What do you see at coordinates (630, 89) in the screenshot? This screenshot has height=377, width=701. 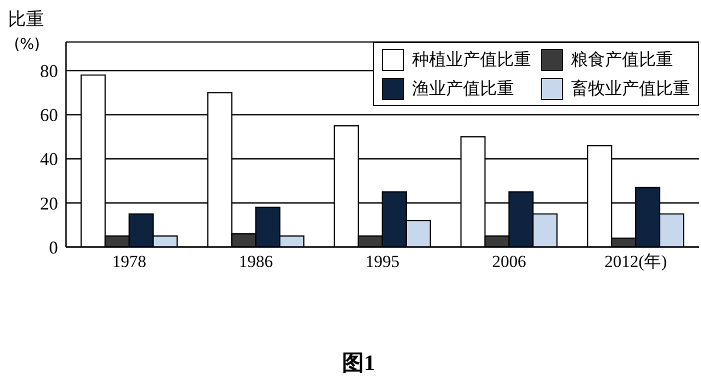 I see `legend-label: 畜牧业产值比重` at bounding box center [630, 89].